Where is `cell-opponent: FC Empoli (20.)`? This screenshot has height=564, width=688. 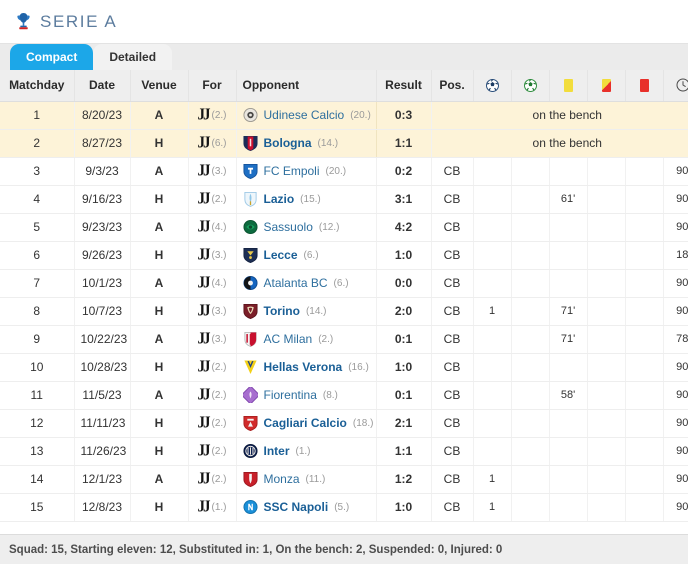 cell-opponent: FC Empoli (20.) is located at coordinates (306, 171).